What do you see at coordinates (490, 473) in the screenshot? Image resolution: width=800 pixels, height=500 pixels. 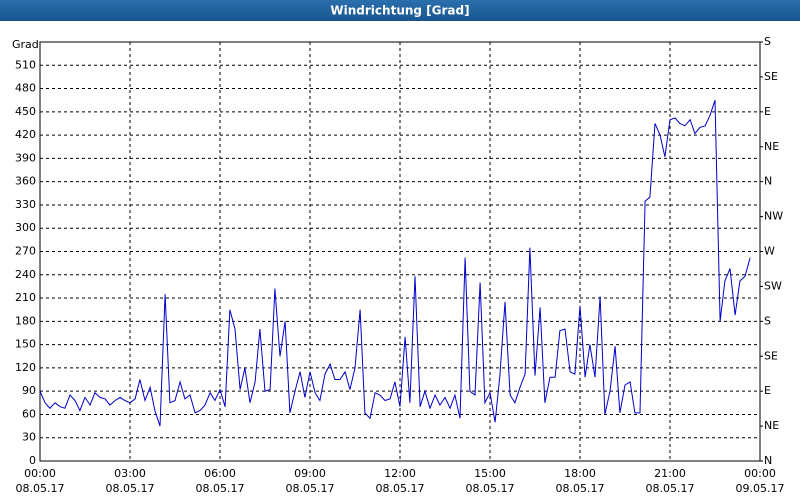 I see `x-tick-label: 15:00` at bounding box center [490, 473].